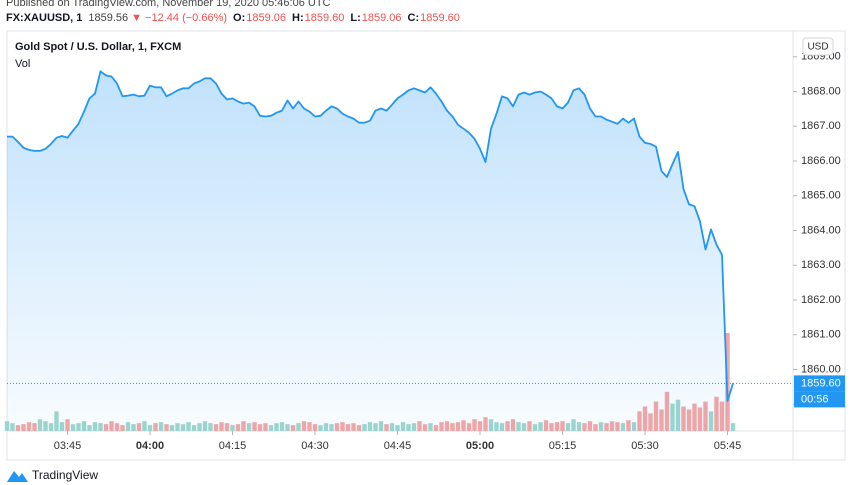  I want to click on countdown-box, so click(819, 399).